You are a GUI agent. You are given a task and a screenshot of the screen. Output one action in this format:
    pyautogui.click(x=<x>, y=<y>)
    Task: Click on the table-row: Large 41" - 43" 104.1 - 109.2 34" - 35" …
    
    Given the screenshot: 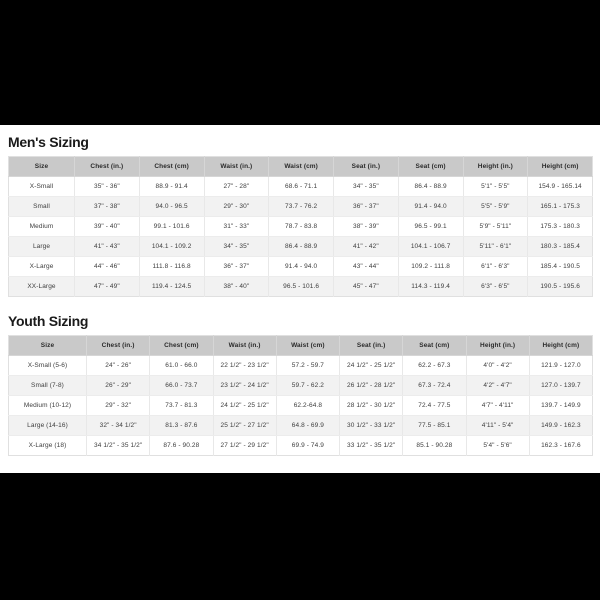 What is the action you would take?
    pyautogui.click(x=300, y=246)
    